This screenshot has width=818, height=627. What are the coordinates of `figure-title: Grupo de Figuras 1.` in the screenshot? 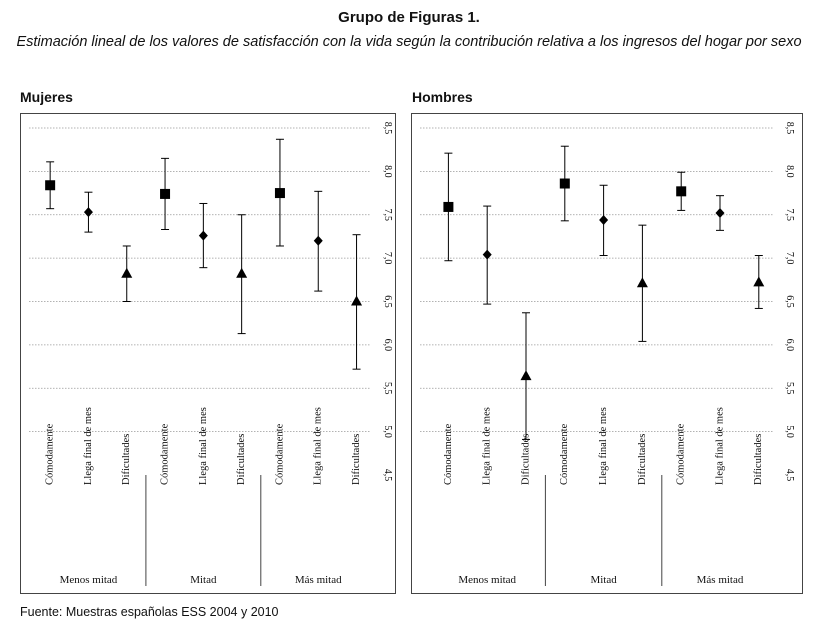 It's located at (409, 17).